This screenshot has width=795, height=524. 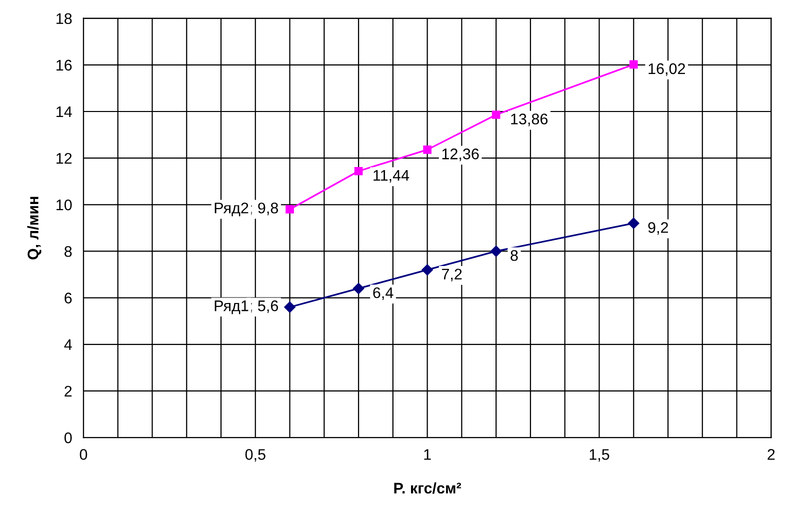 What do you see at coordinates (428, 488) in the screenshot?
I see `x-axis-title: P. кгс/см²` at bounding box center [428, 488].